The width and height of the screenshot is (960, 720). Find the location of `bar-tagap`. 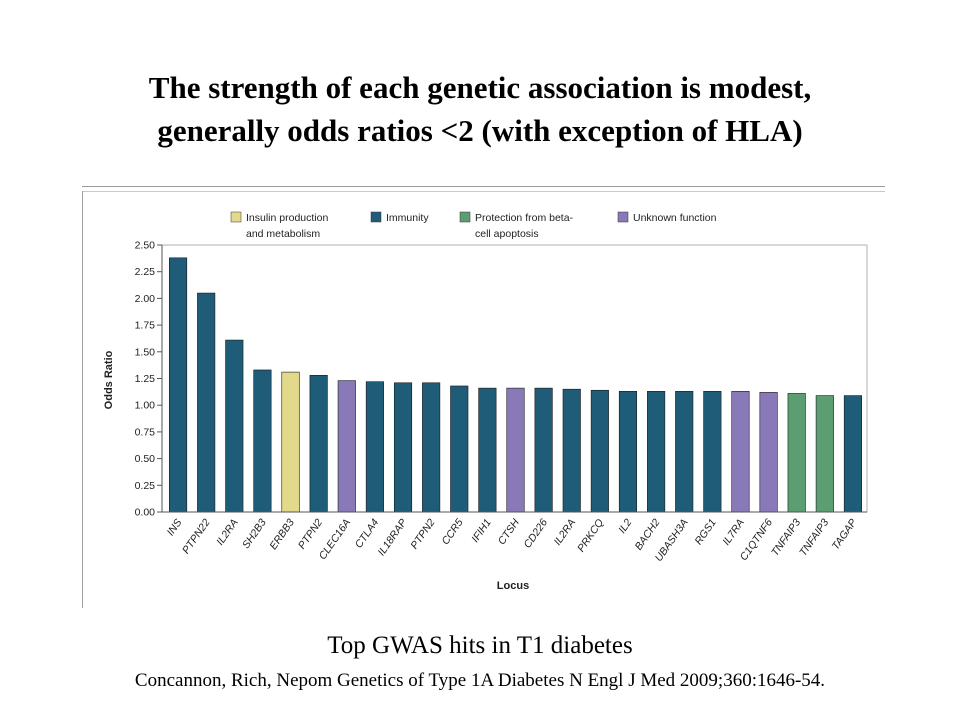

bar-tagap is located at coordinates (852, 454).